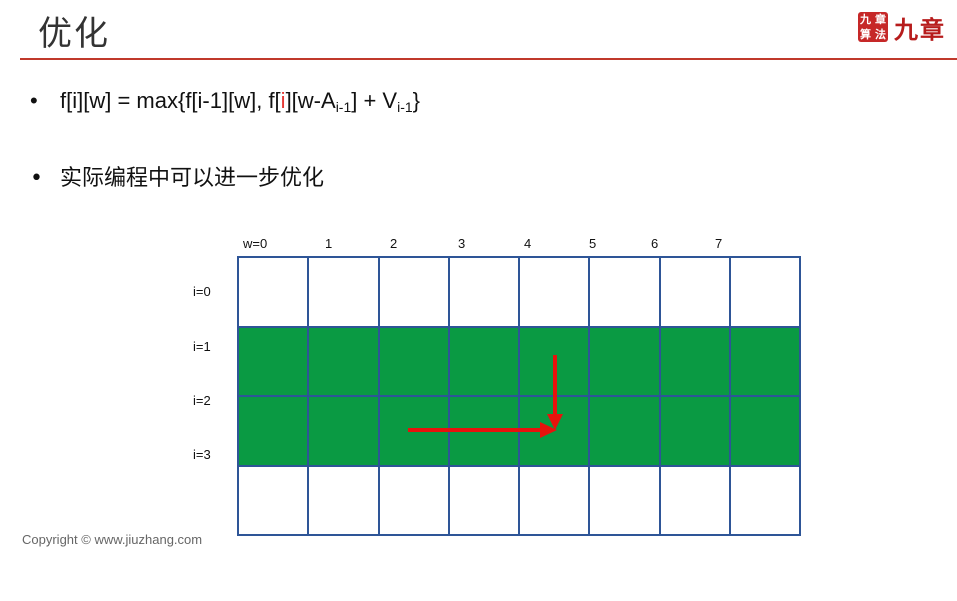 This screenshot has height=601, width=957. Describe the element at coordinates (719, 243) in the screenshot. I see `column-label: 7` at that location.